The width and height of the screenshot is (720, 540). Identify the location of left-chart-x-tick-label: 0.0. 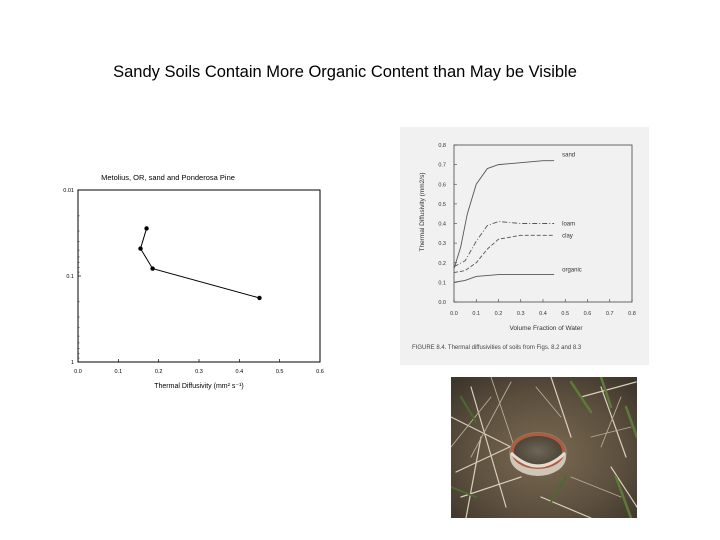
(78, 372).